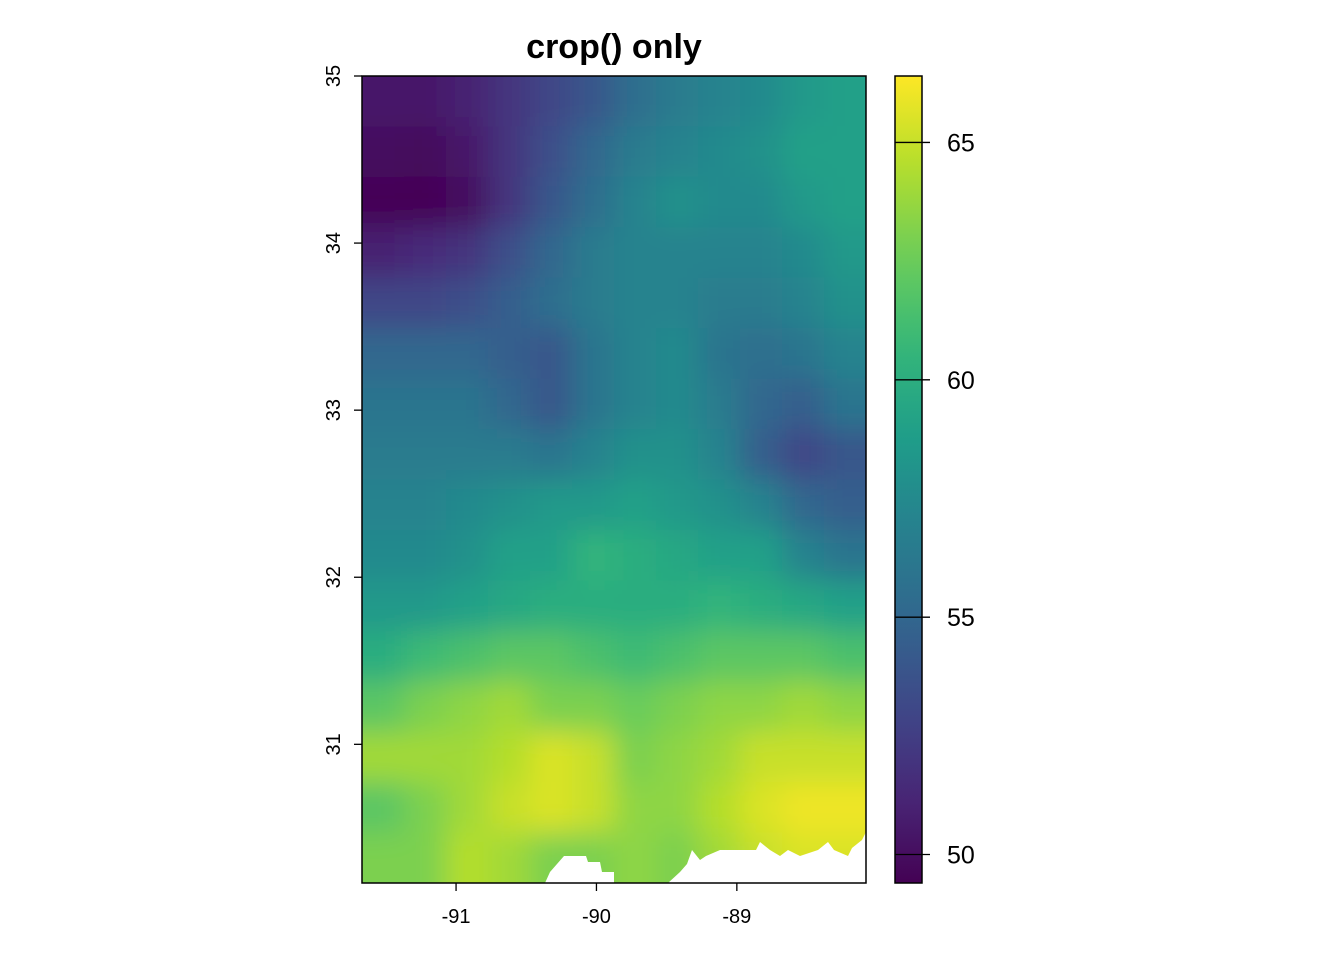 This screenshot has height=960, width=1344. I want to click on colorbar-tick-label: 60, so click(961, 381).